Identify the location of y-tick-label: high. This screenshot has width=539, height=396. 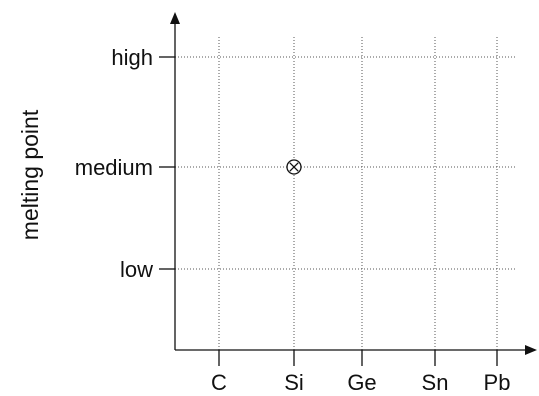
(132, 57).